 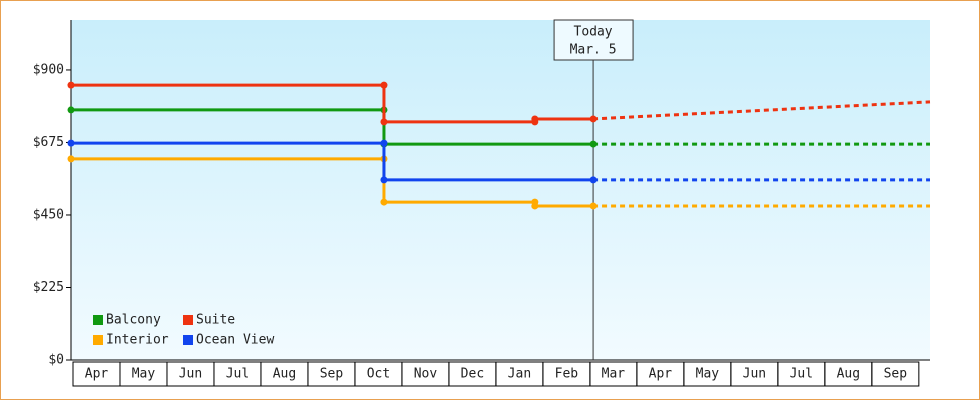 I want to click on legend-label: Ocean View, so click(x=235, y=340).